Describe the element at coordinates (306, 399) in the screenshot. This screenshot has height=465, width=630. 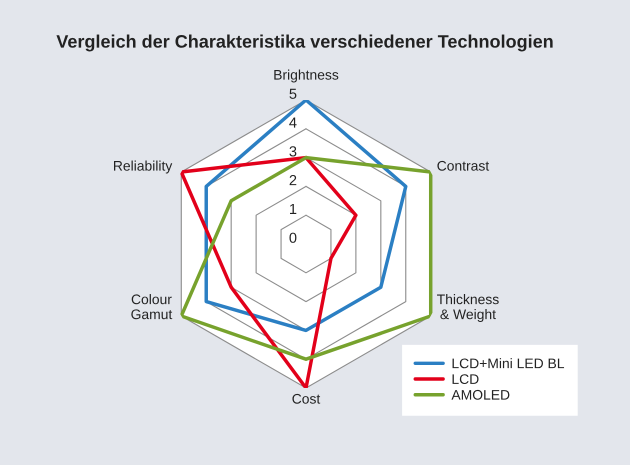
I see `spoke-label: Cost` at that location.